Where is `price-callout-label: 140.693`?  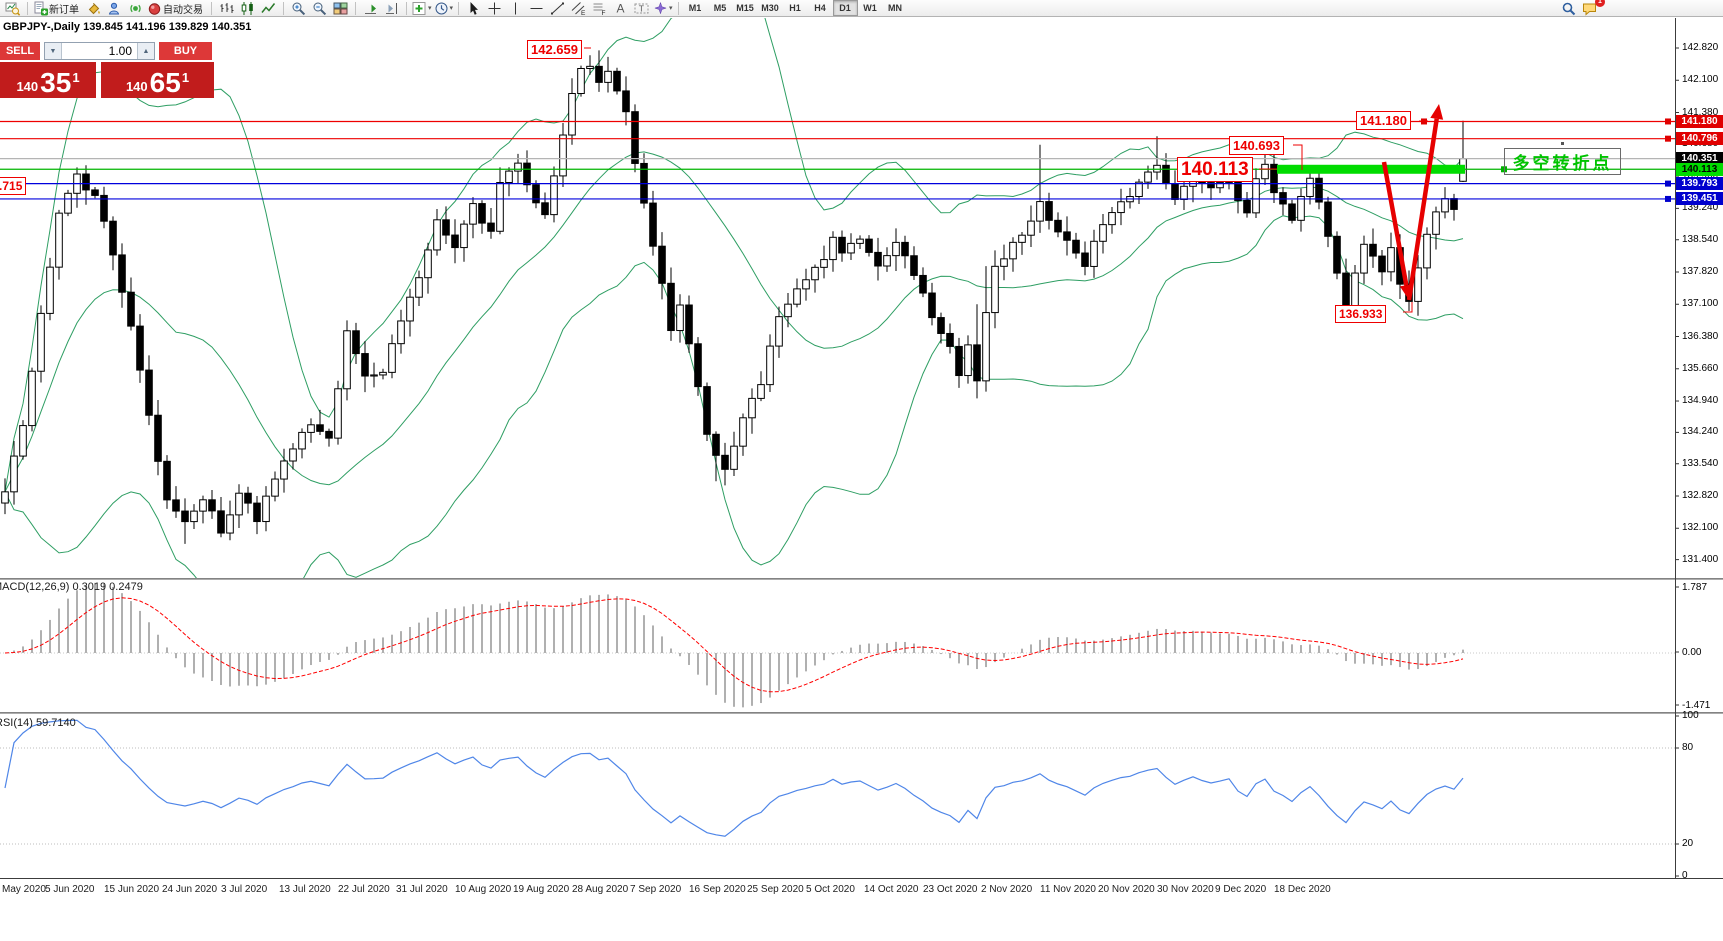
price-callout-label: 140.693 is located at coordinates (1256, 145).